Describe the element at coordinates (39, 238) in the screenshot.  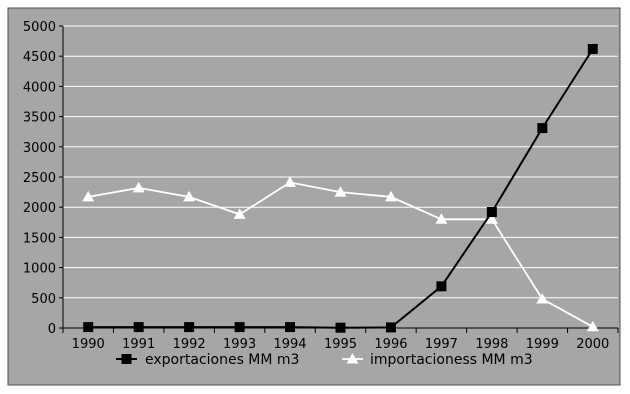
I see `y-tick-label: 1500` at that location.